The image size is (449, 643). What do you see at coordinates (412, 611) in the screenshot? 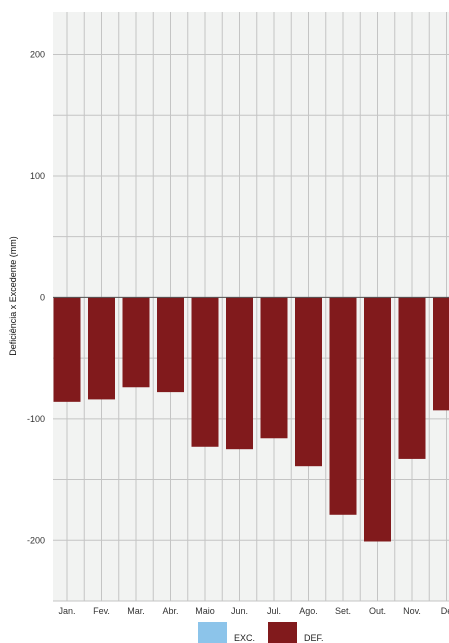
I see `x-tick-label: Nov.` at bounding box center [412, 611].